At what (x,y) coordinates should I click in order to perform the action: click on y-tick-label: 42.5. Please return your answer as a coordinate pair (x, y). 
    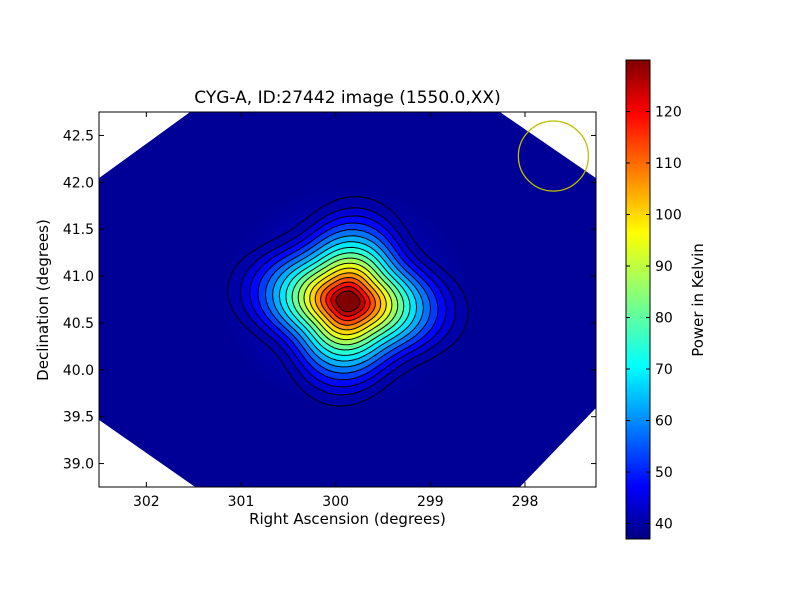
    Looking at the image, I should click on (78, 136).